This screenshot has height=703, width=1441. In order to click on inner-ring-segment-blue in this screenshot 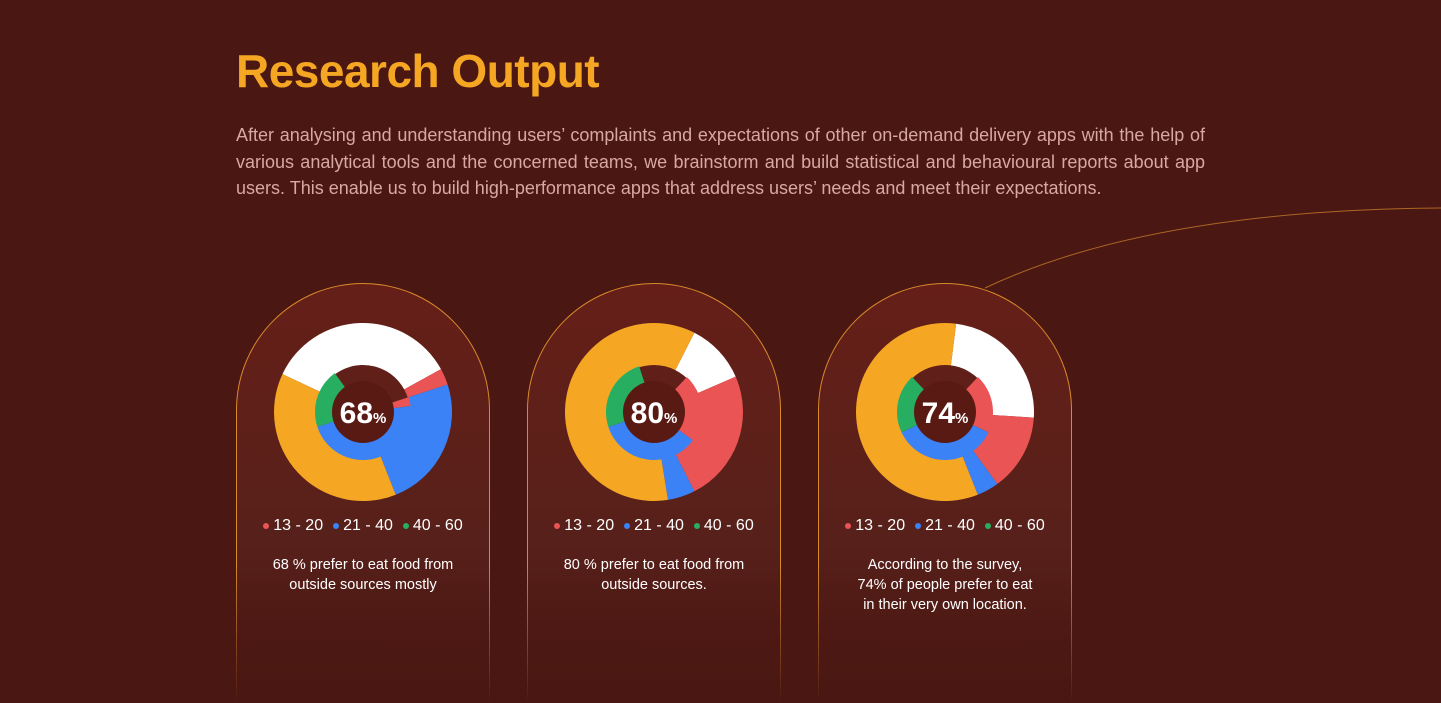, I will do `click(364, 432)`.